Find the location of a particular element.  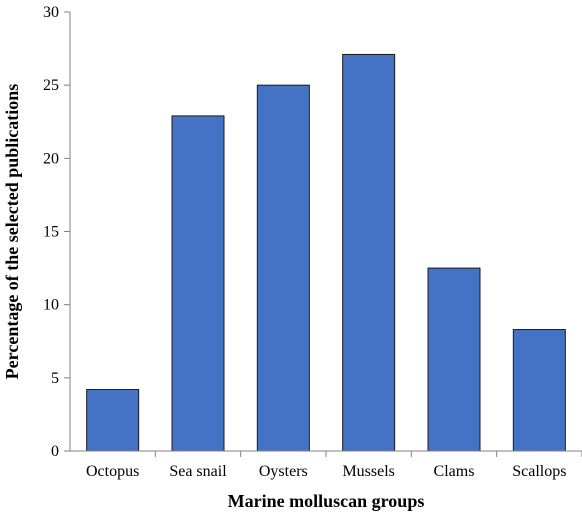

x-axis-title: Marine molluscan groups is located at coordinates (326, 501).